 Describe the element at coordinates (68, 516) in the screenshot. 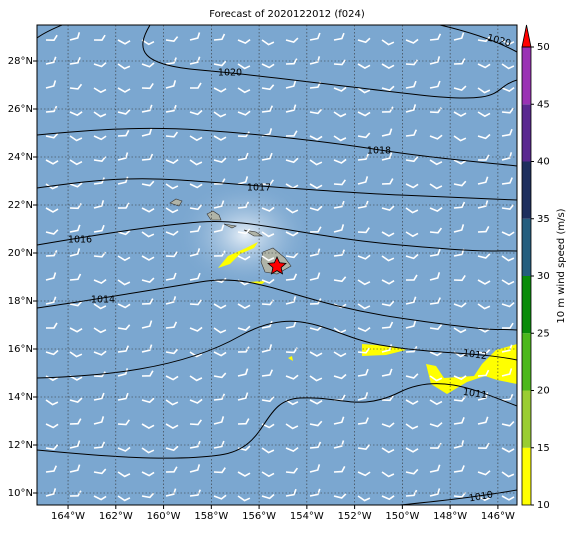

I see `lon-tick-label: 164°W` at that location.